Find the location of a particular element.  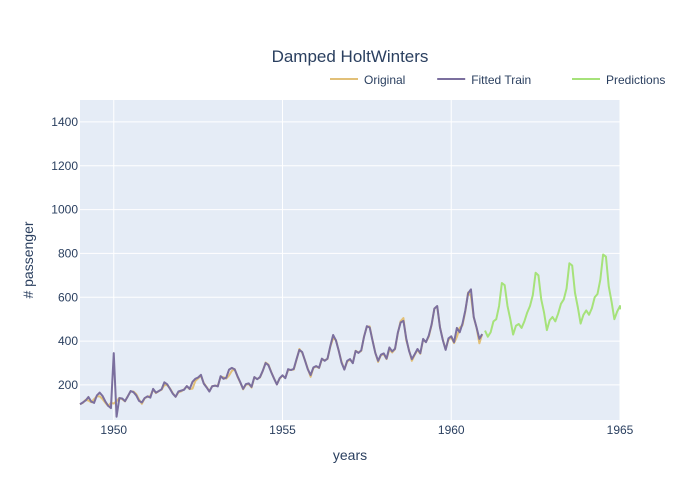

y-tick-label: 400 is located at coordinates (68, 341).